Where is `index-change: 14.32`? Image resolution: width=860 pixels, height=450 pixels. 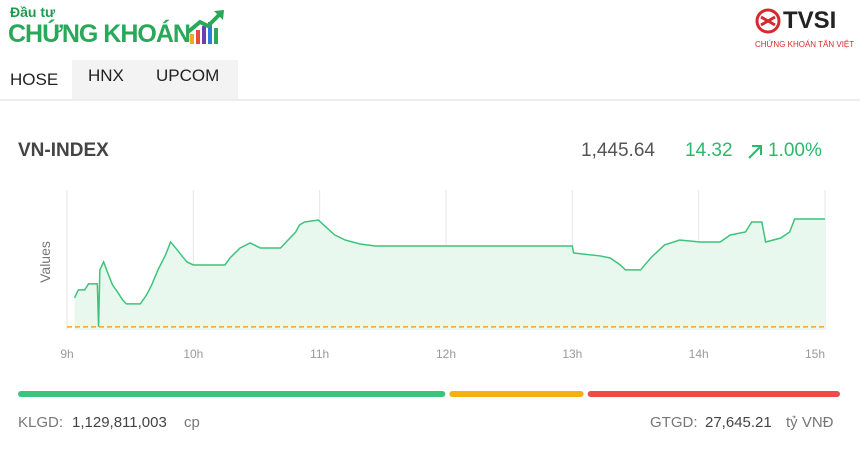 index-change: 14.32 is located at coordinates (709, 150).